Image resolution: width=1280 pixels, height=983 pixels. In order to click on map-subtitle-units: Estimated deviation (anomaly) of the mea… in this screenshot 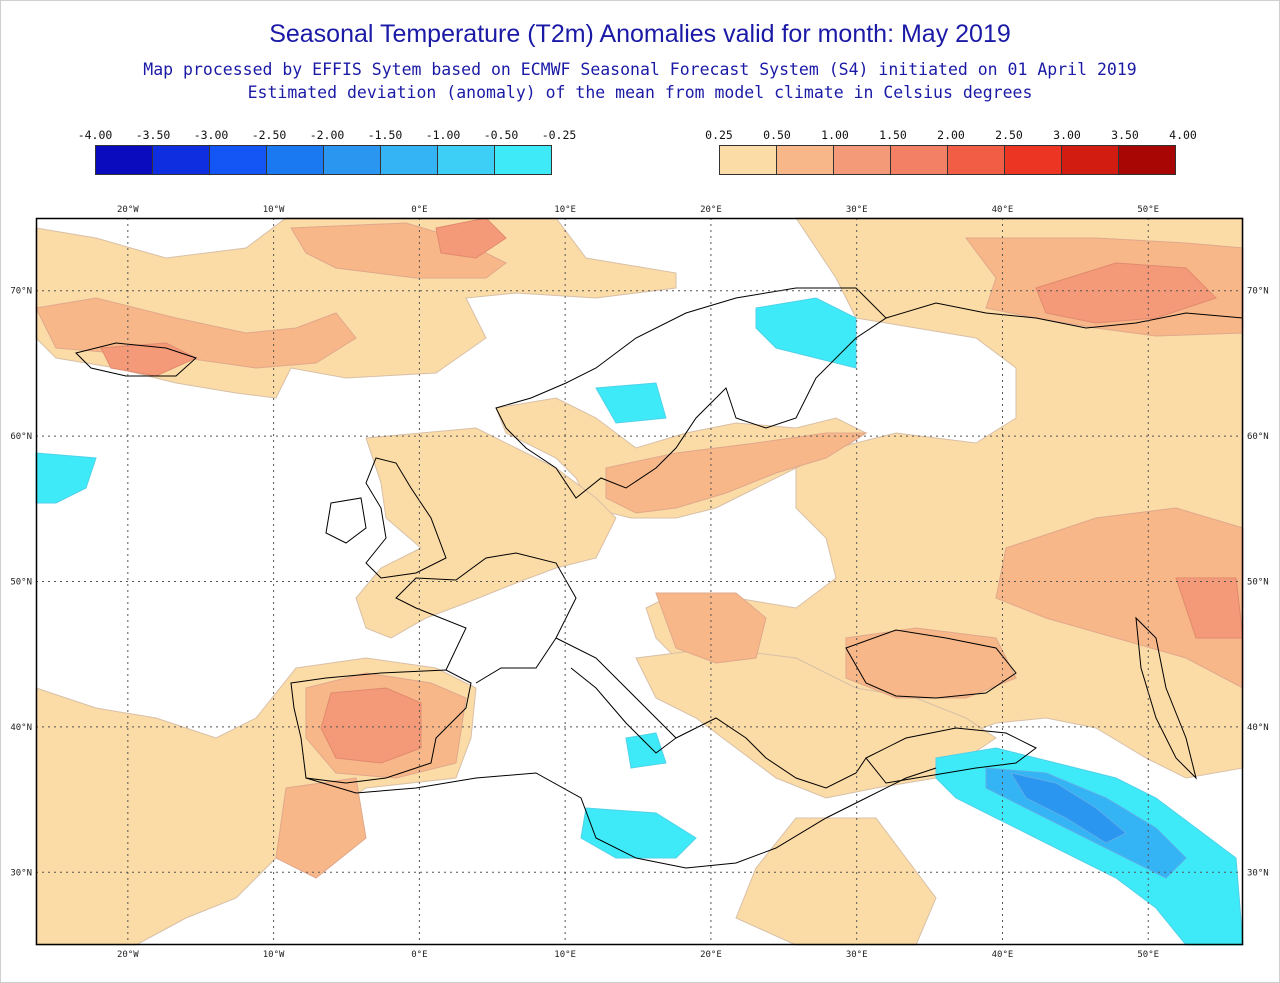, I will do `click(640, 92)`.